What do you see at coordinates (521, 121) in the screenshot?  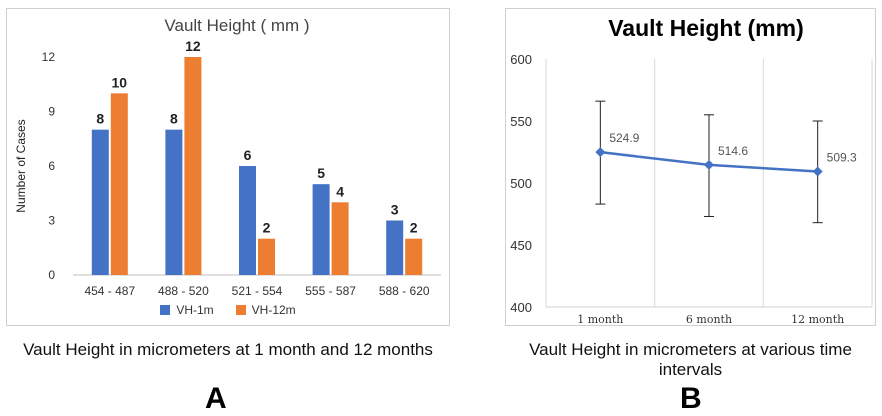 I see `y-tick-label: 550` at bounding box center [521, 121].